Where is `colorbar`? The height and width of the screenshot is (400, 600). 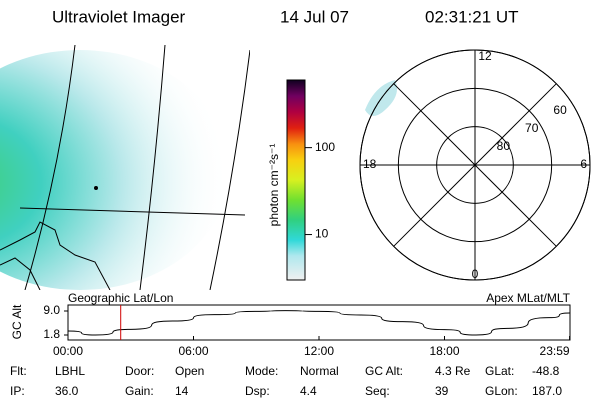
colorbar is located at coordinates (296, 180).